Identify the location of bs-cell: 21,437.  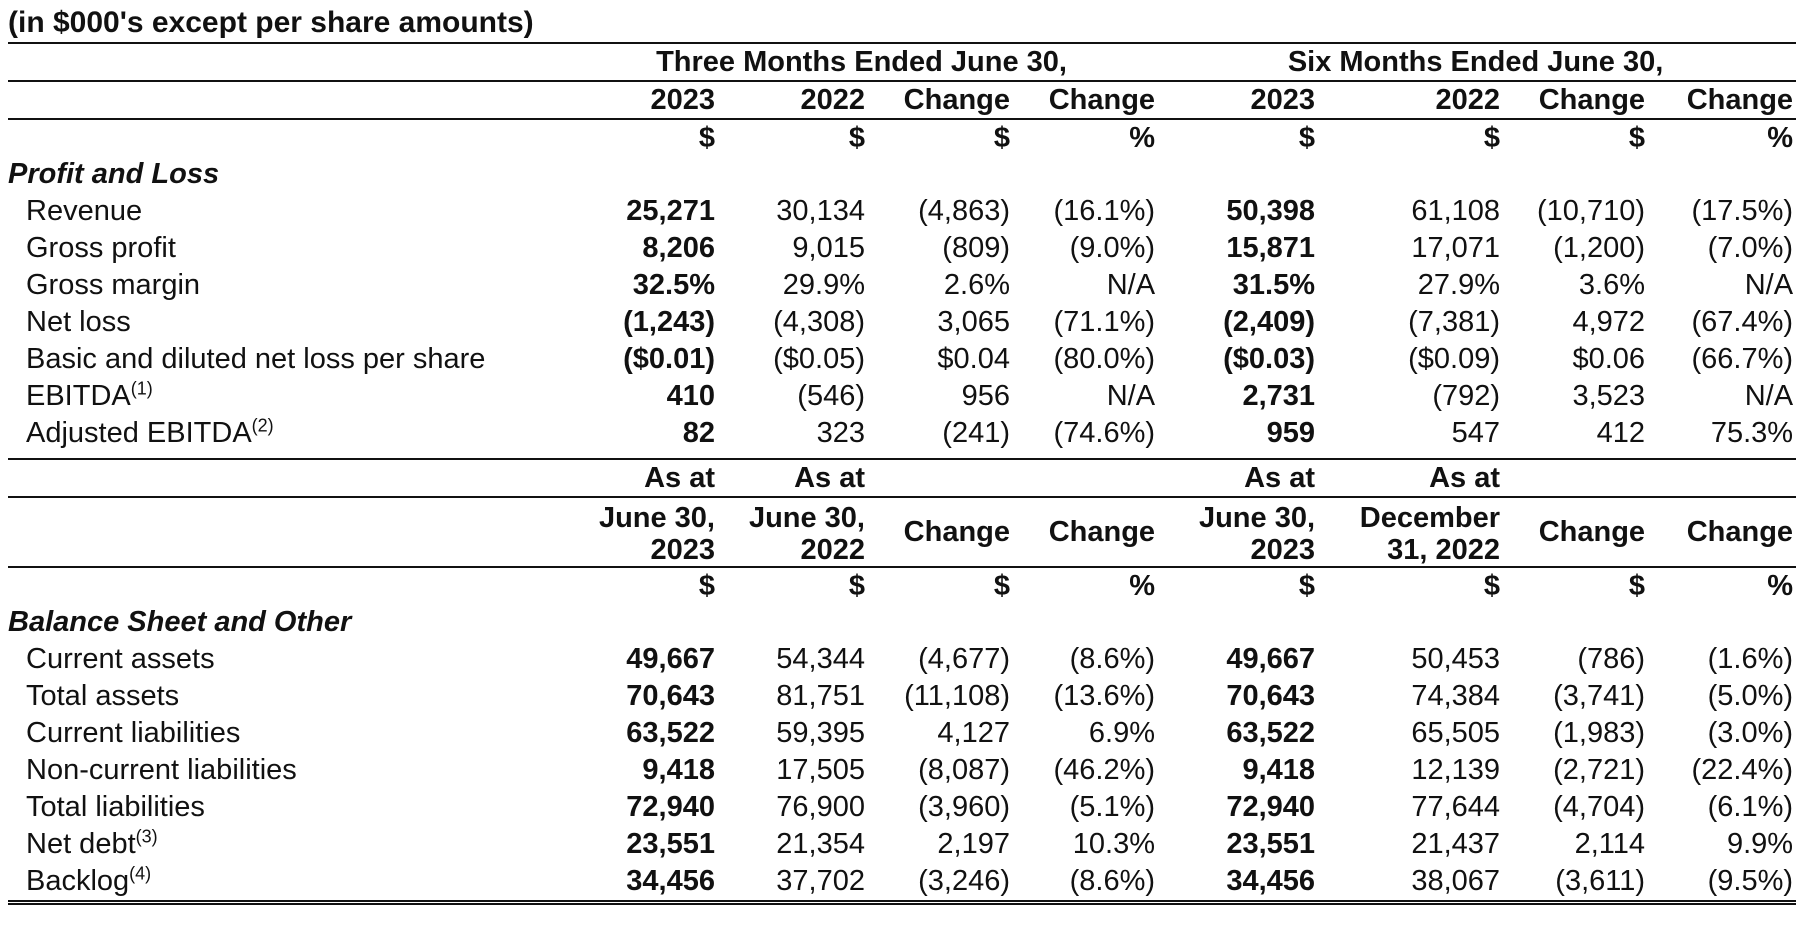
(1456, 844).